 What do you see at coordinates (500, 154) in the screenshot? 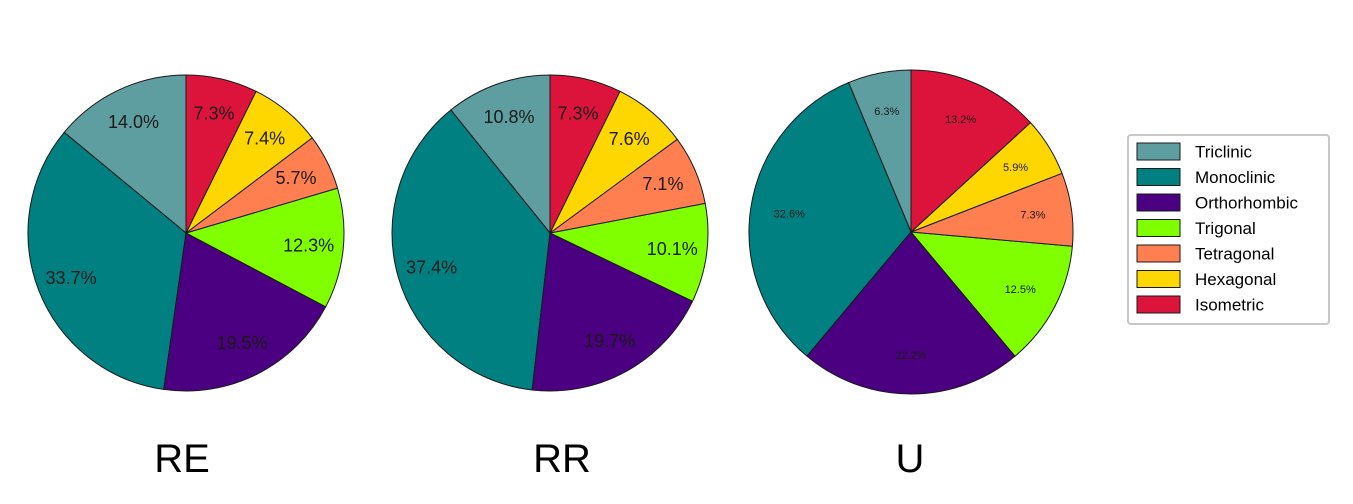
I see `pie-slice-rr-triclinic` at bounding box center [500, 154].